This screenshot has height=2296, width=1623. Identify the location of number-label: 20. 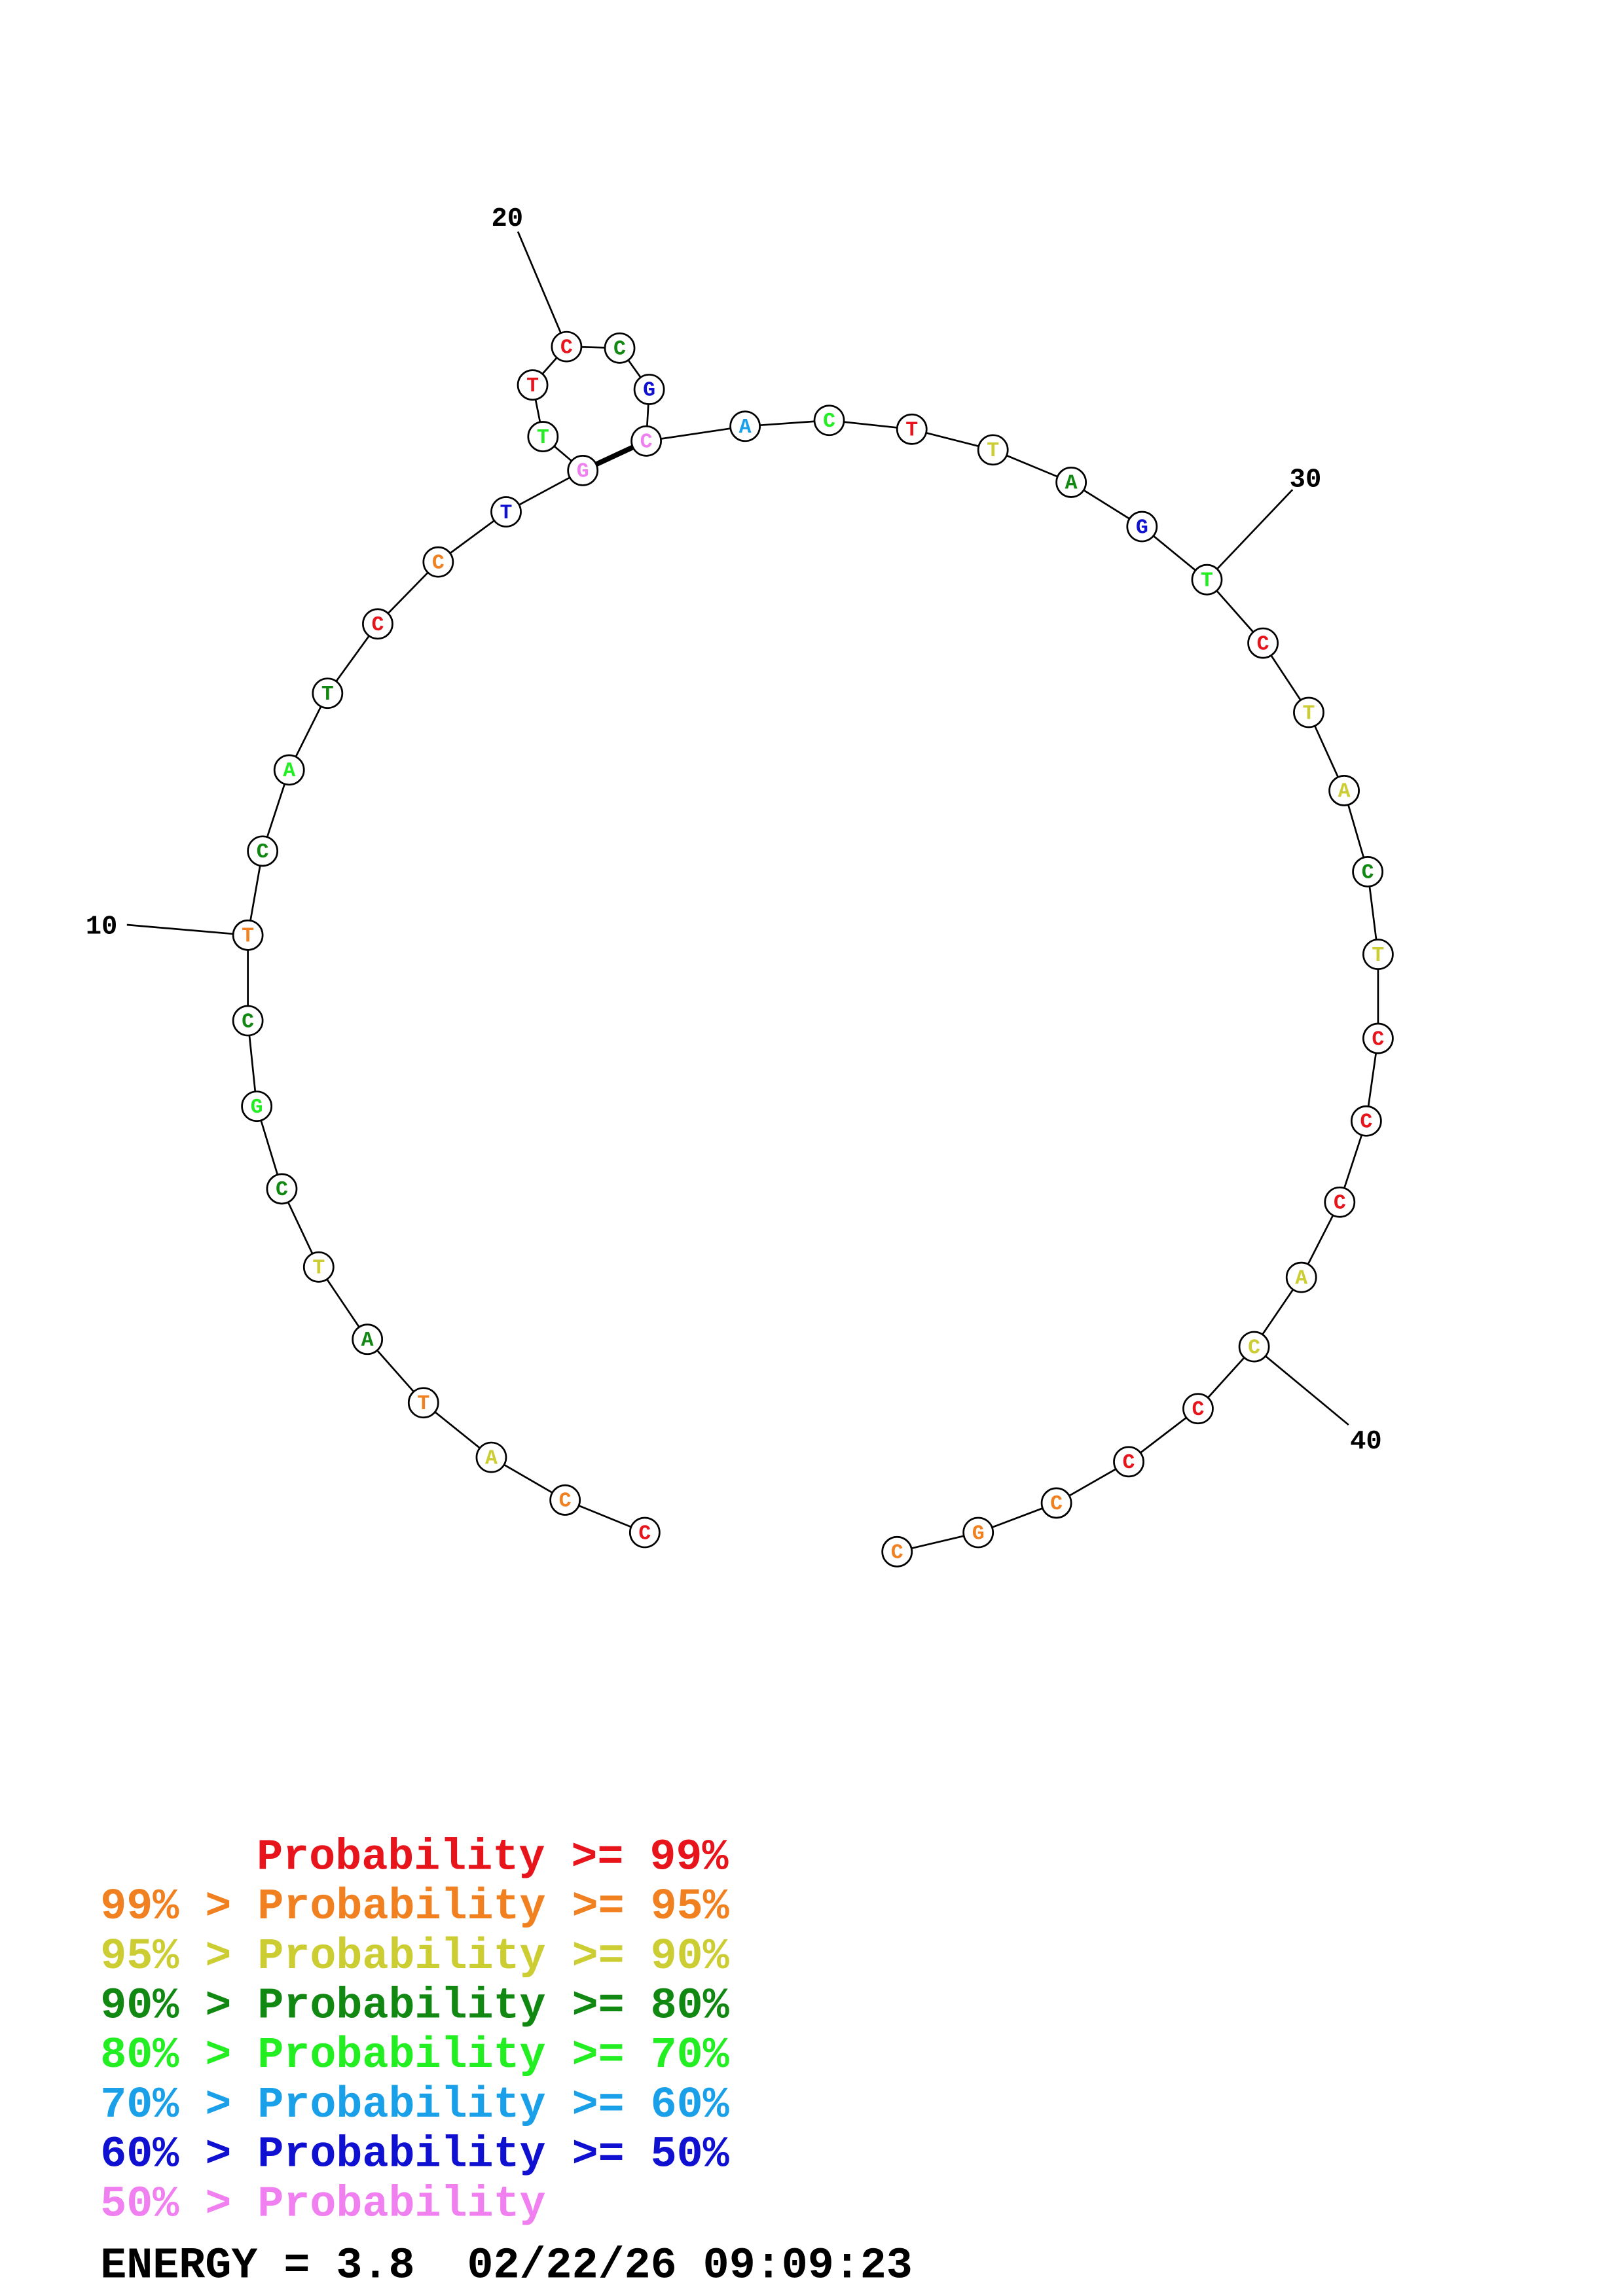
(507, 219).